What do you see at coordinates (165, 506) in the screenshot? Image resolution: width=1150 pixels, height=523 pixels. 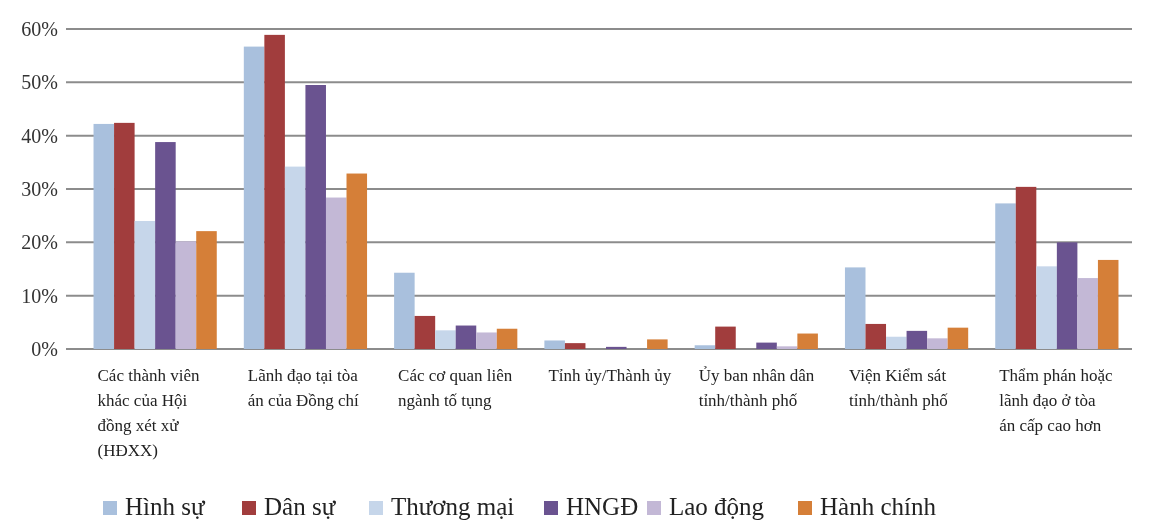 I see `legend-label: Hình sự` at bounding box center [165, 506].